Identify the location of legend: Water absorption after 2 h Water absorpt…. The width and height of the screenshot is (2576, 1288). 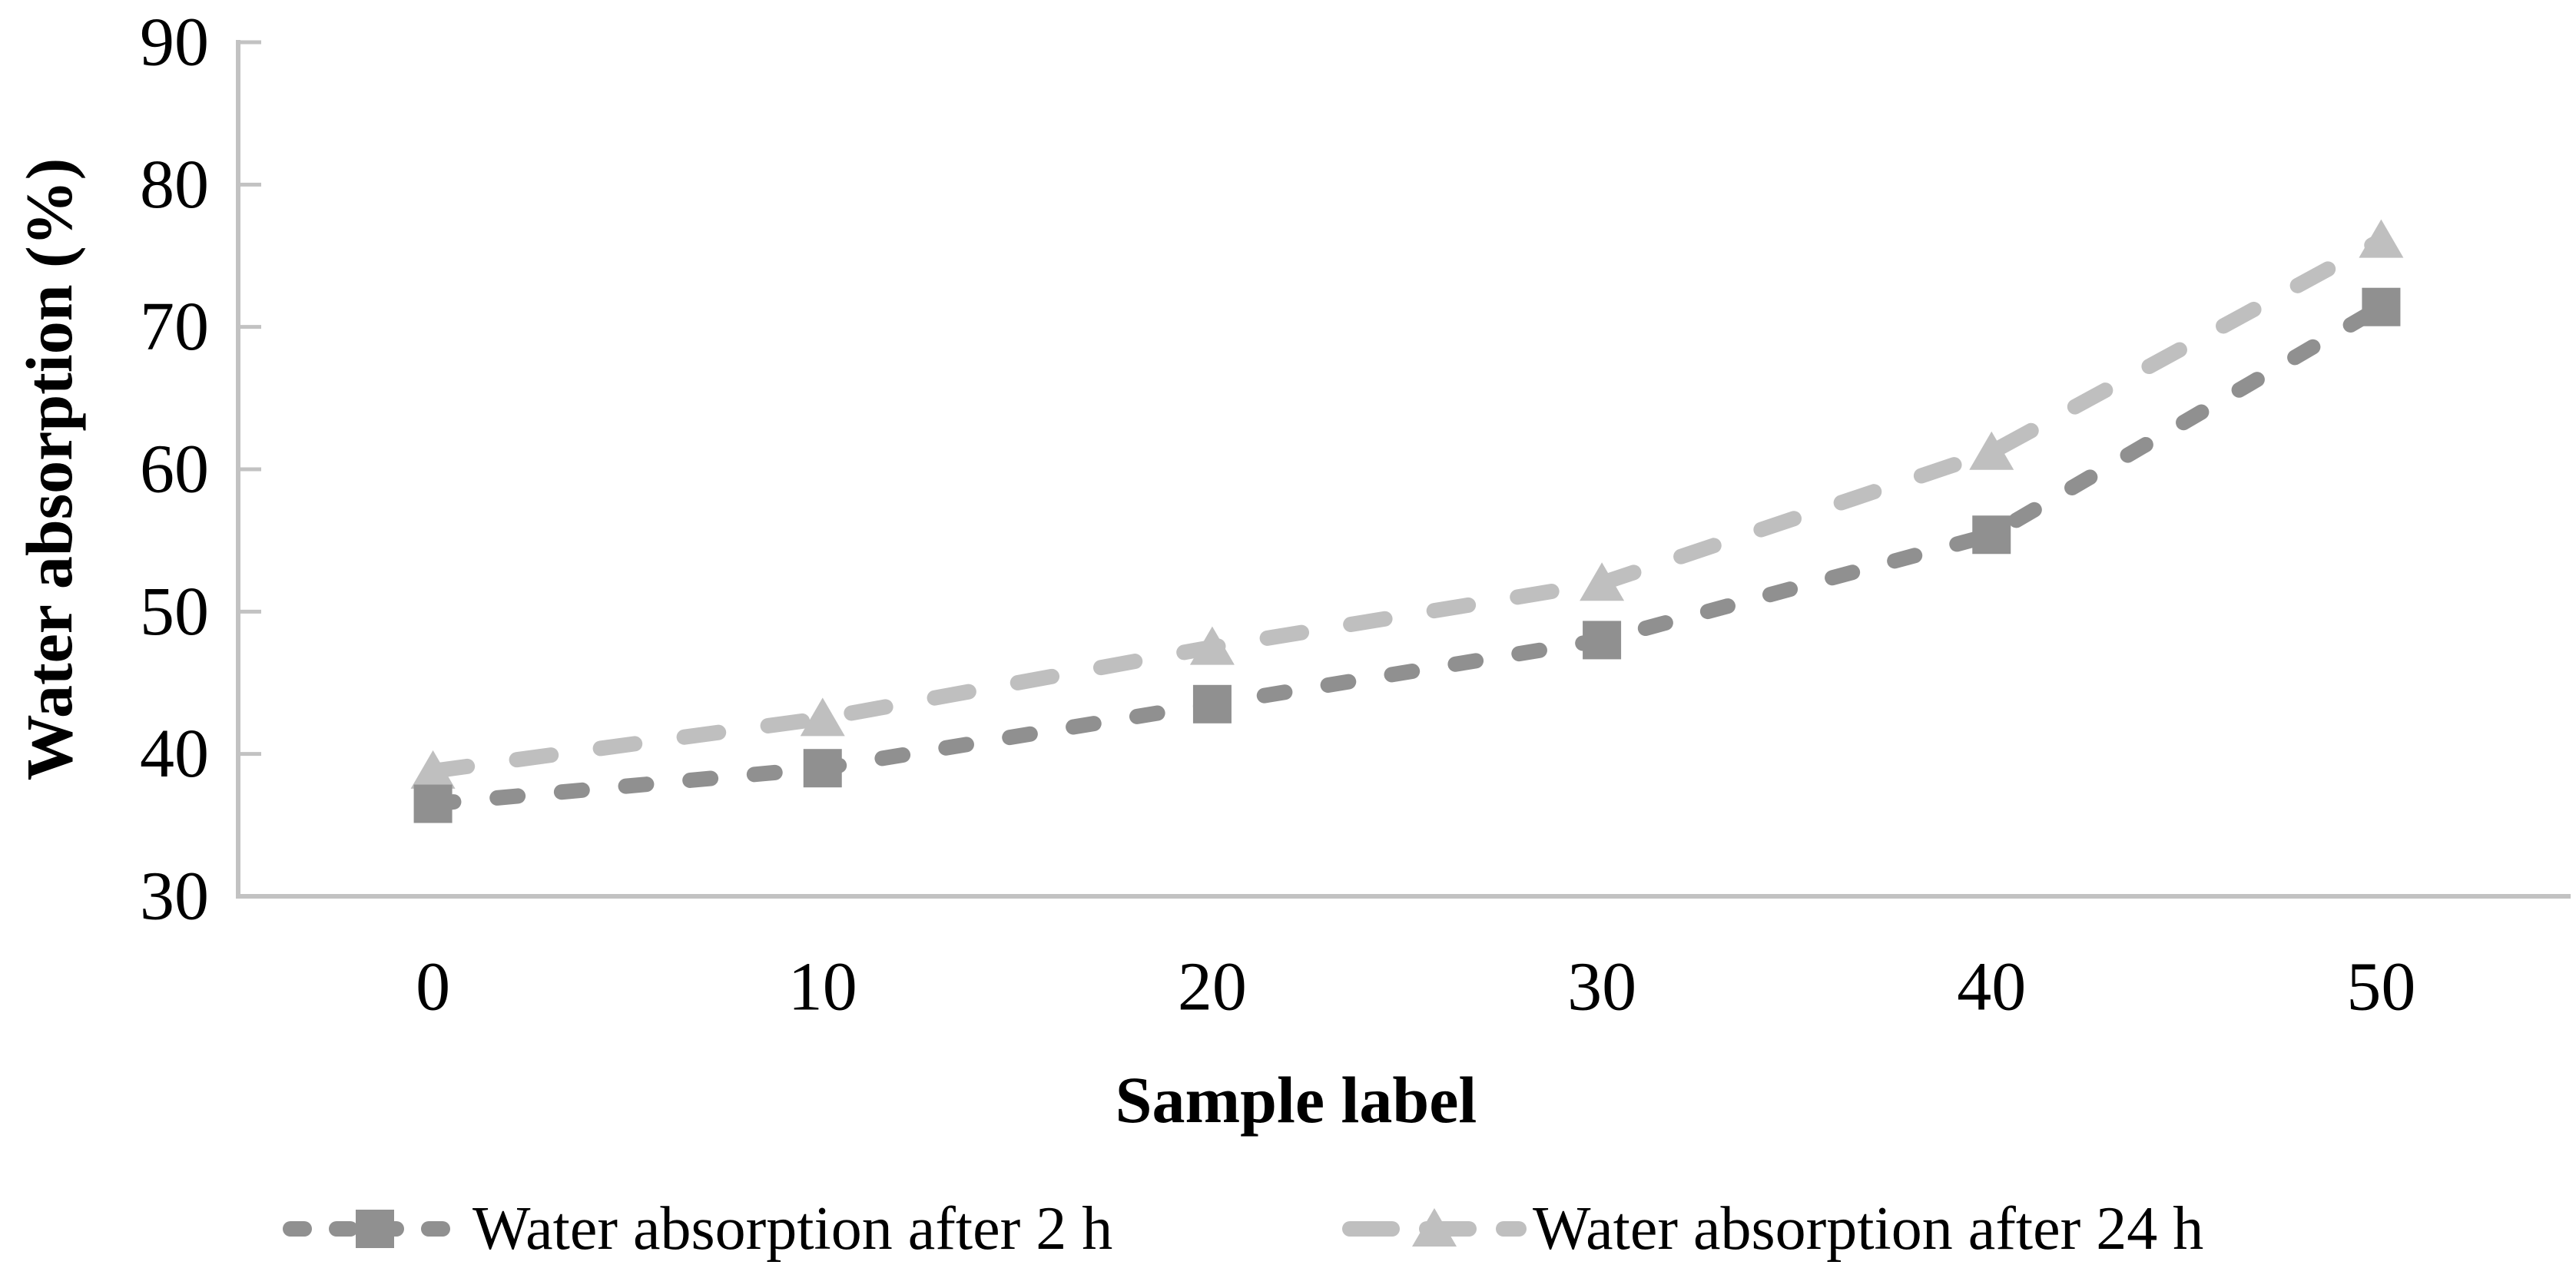
(1243, 1229).